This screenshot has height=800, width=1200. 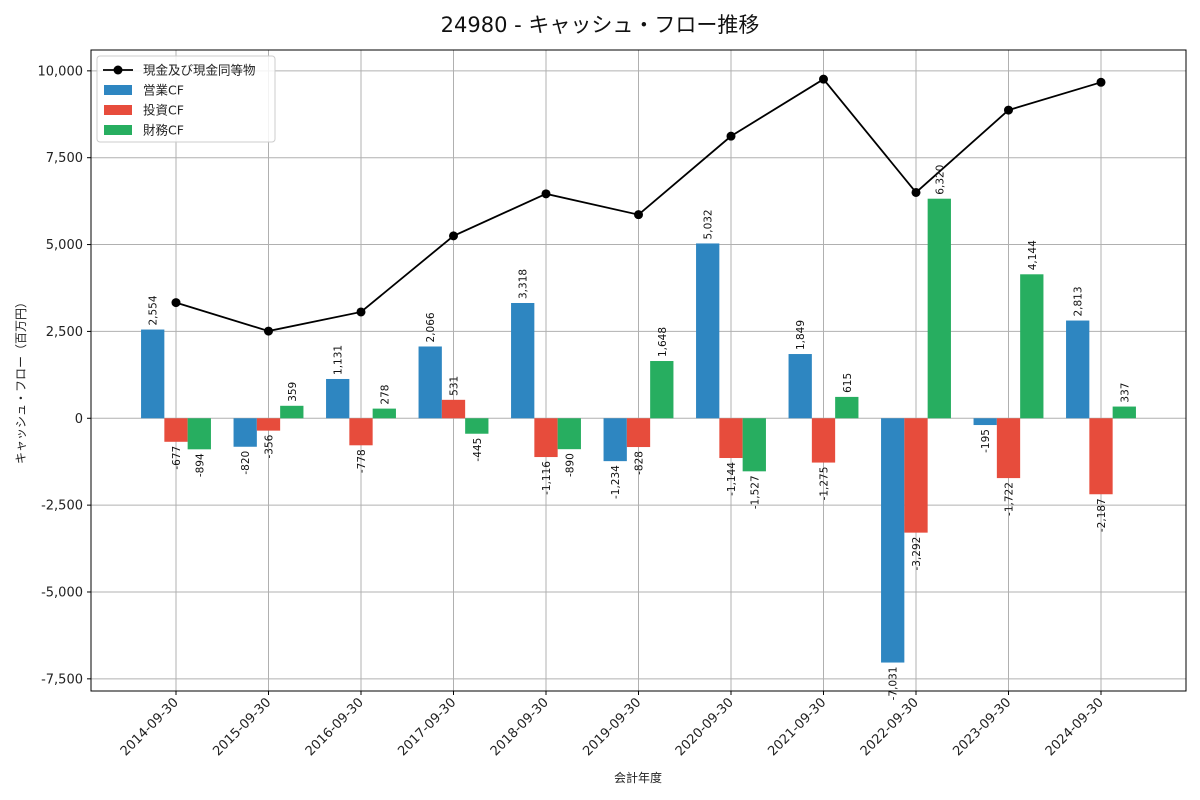 I want to click on y-tick-label: -7,500, so click(x=62, y=679).